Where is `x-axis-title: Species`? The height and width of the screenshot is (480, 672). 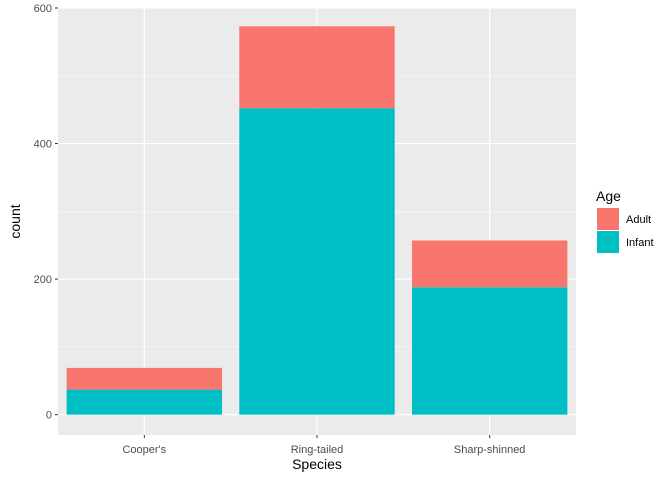 x-axis-title: Species is located at coordinates (317, 464).